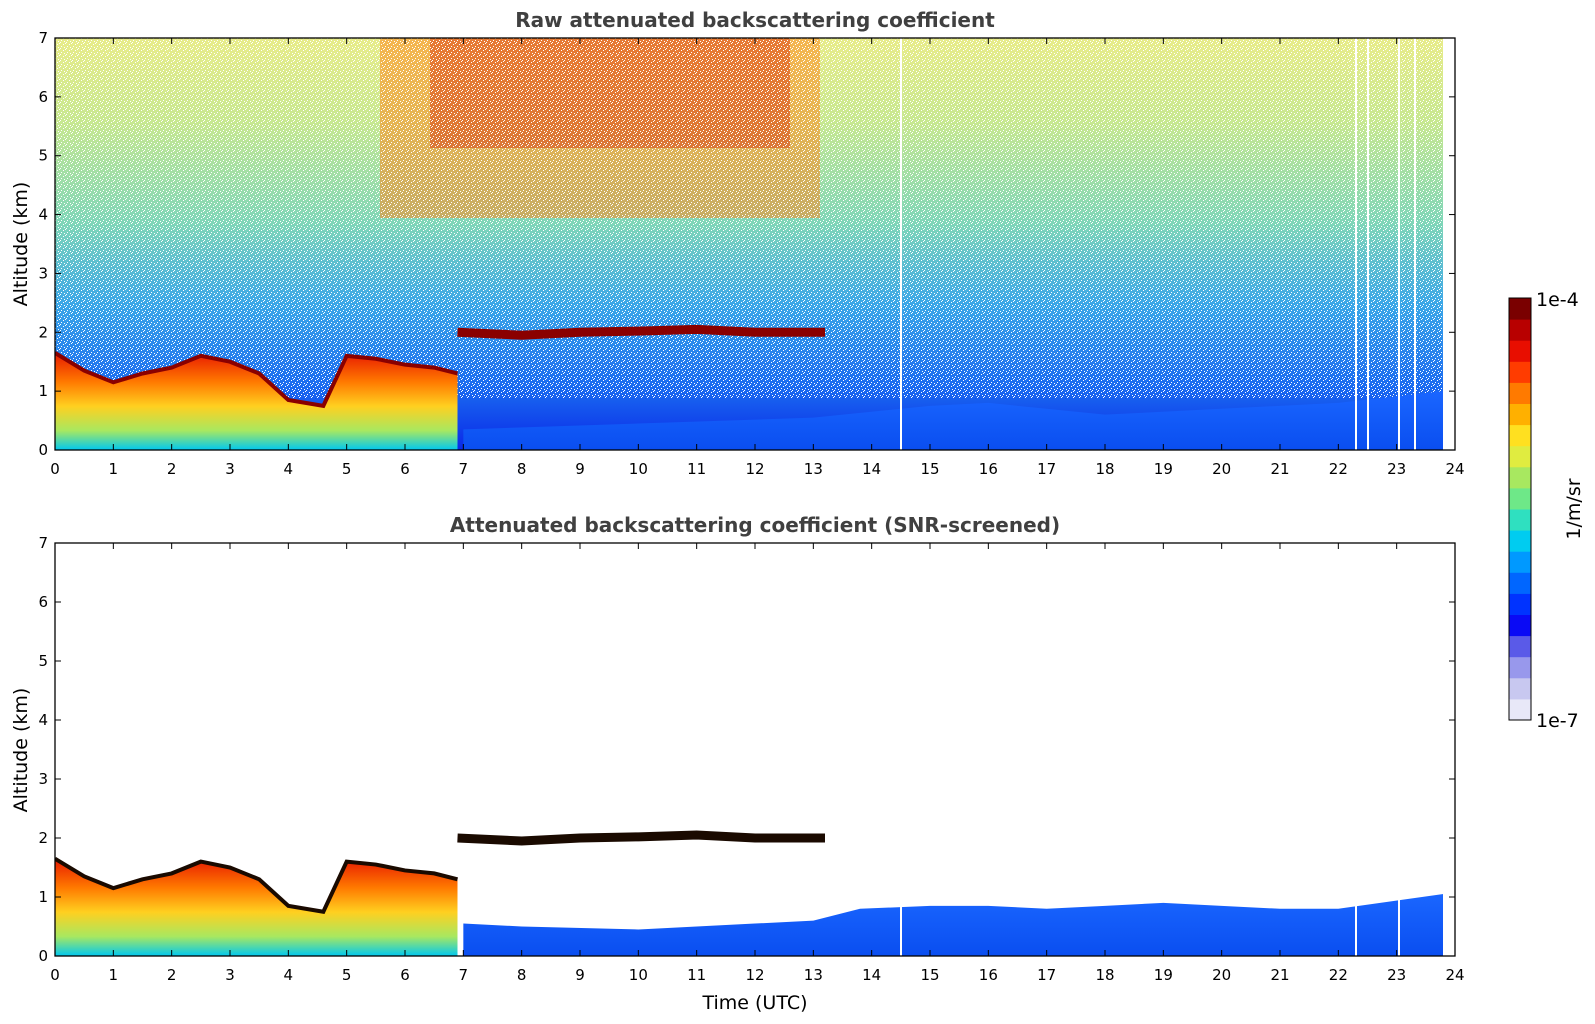 Image resolution: width=1595 pixels, height=1024 pixels. I want to click on screened-cloud-layer, so click(641, 838).